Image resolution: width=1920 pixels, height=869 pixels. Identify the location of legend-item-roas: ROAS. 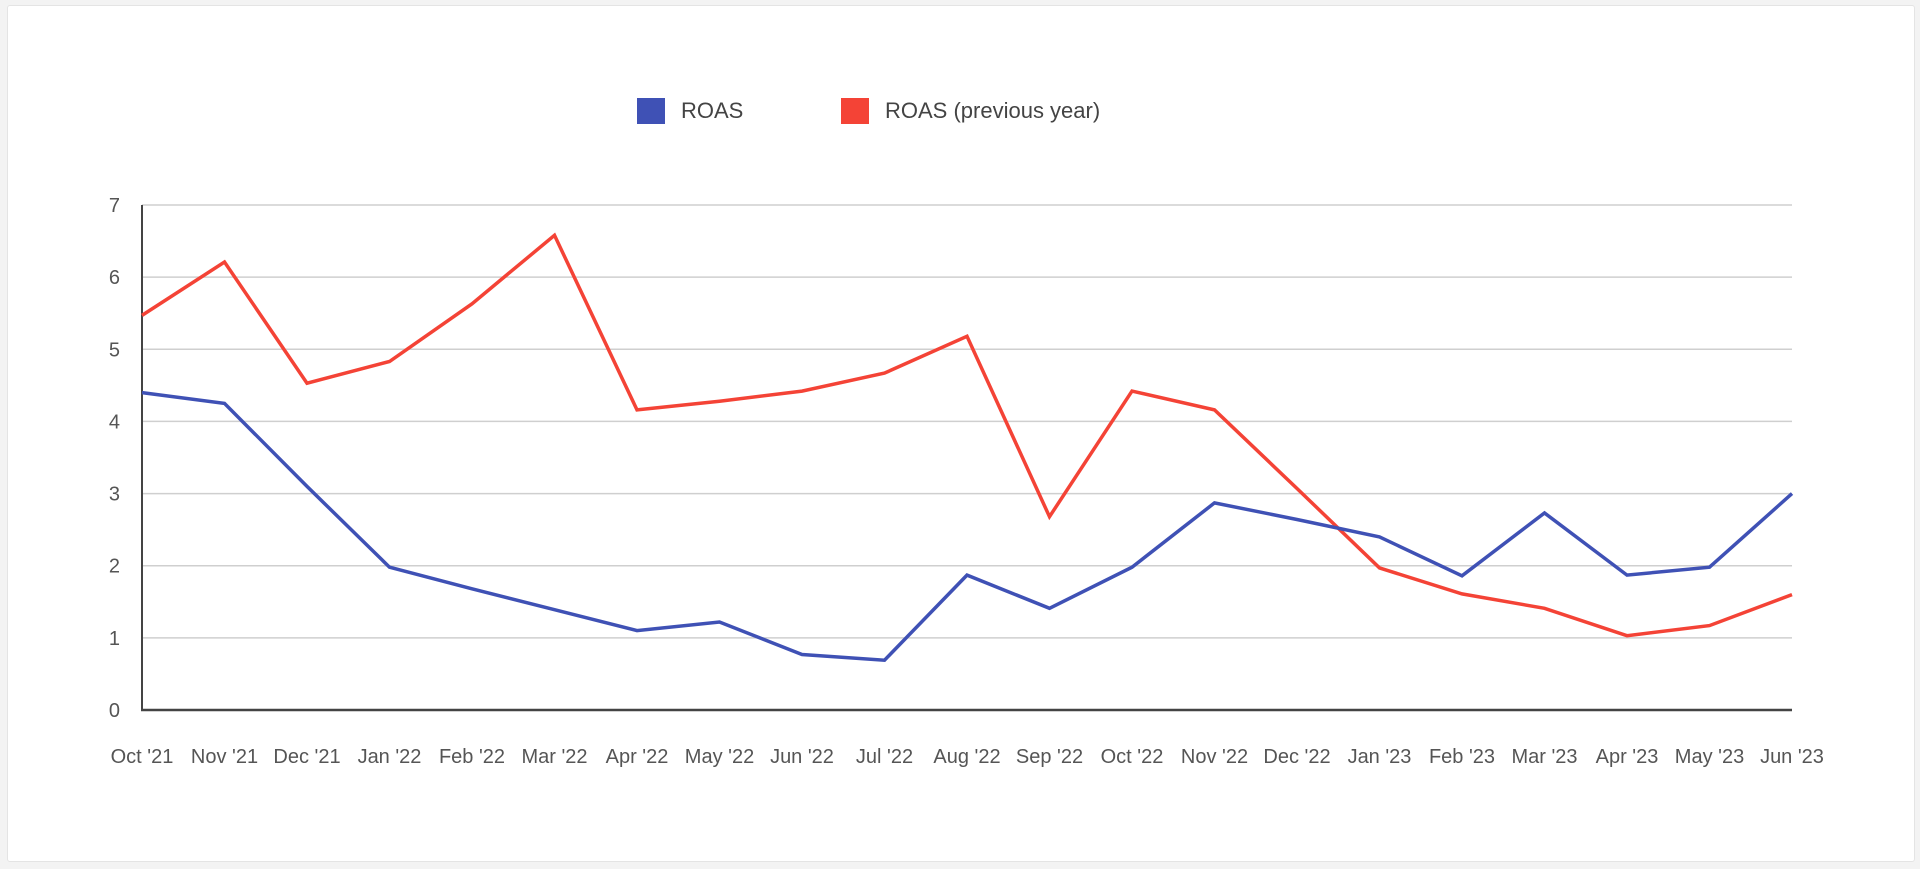
(690, 111).